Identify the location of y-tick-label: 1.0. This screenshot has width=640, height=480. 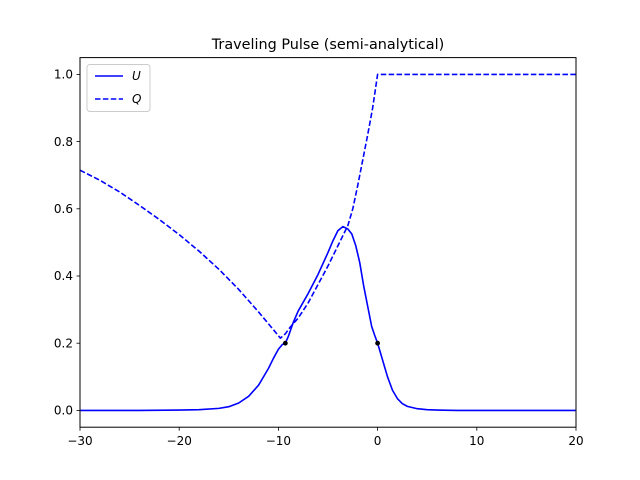
(63, 75).